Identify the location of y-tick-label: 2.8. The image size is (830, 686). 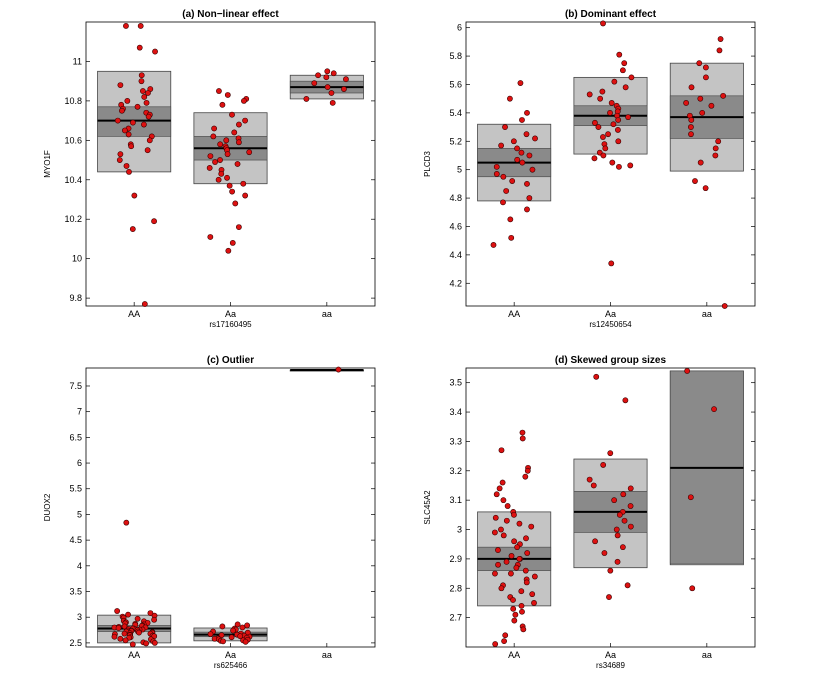
(455, 588).